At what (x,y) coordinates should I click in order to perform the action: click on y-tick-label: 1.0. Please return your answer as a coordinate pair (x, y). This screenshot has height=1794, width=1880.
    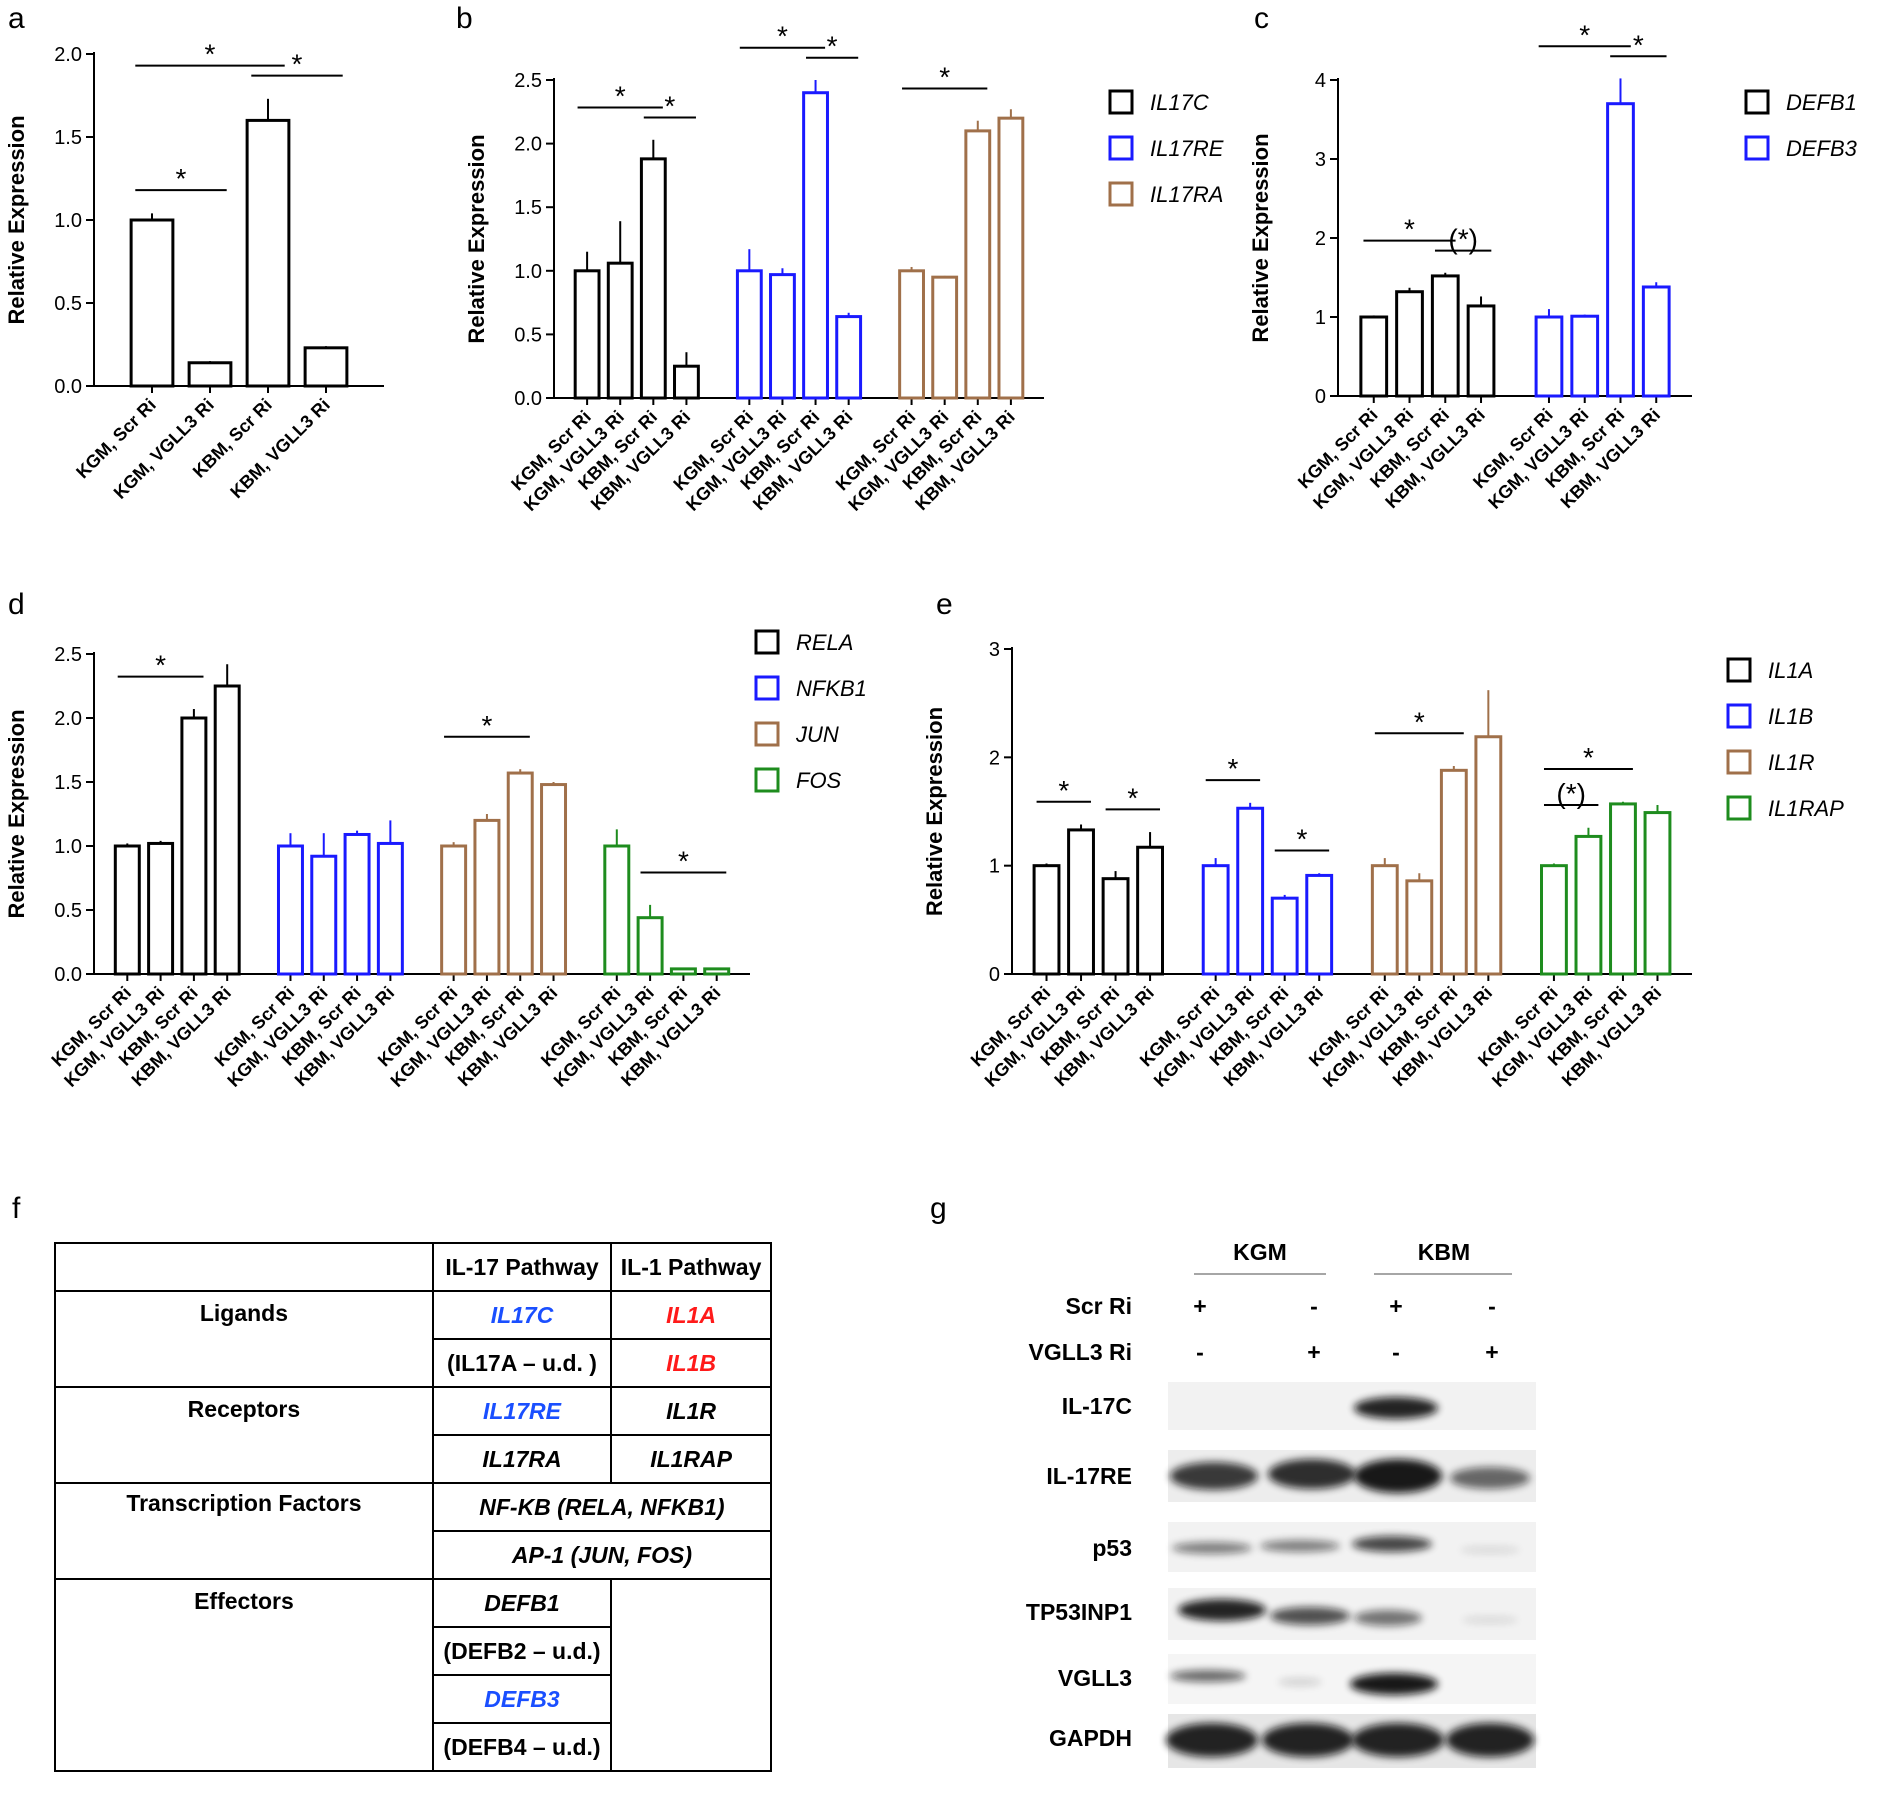
    Looking at the image, I should click on (68, 847).